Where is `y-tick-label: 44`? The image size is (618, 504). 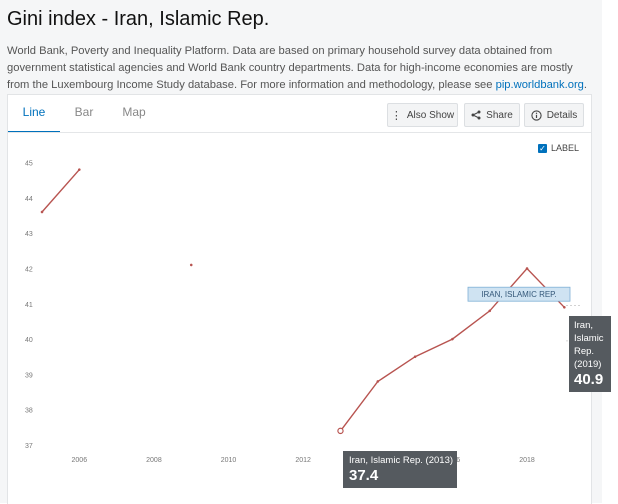
y-tick-label: 44 is located at coordinates (29, 199).